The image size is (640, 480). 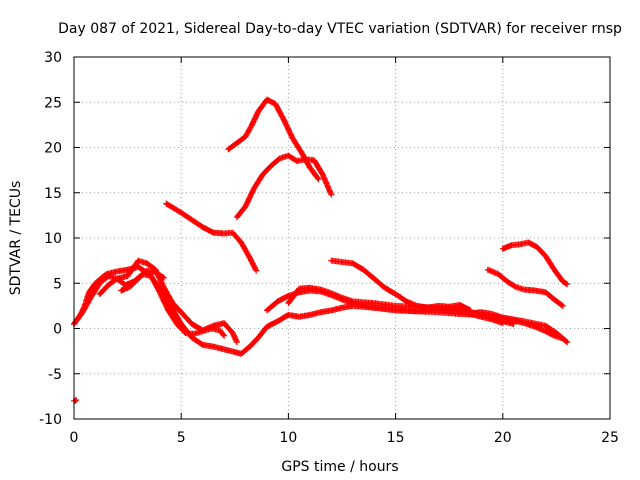 I want to click on y-tick-label: 5, so click(x=57, y=284).